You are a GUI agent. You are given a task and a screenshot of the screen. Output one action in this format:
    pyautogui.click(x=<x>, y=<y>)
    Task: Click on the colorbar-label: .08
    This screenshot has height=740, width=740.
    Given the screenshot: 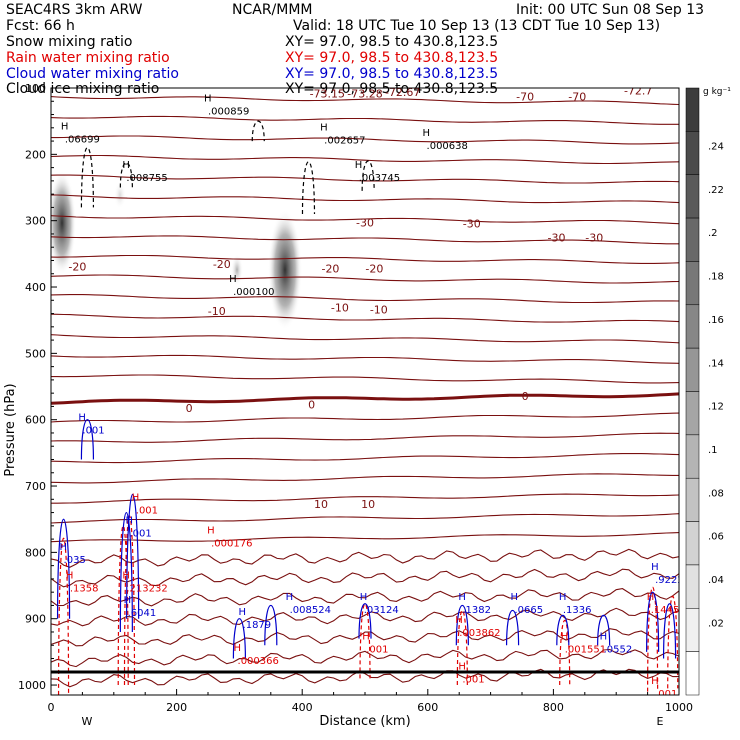 What is the action you would take?
    pyautogui.click(x=716, y=493)
    